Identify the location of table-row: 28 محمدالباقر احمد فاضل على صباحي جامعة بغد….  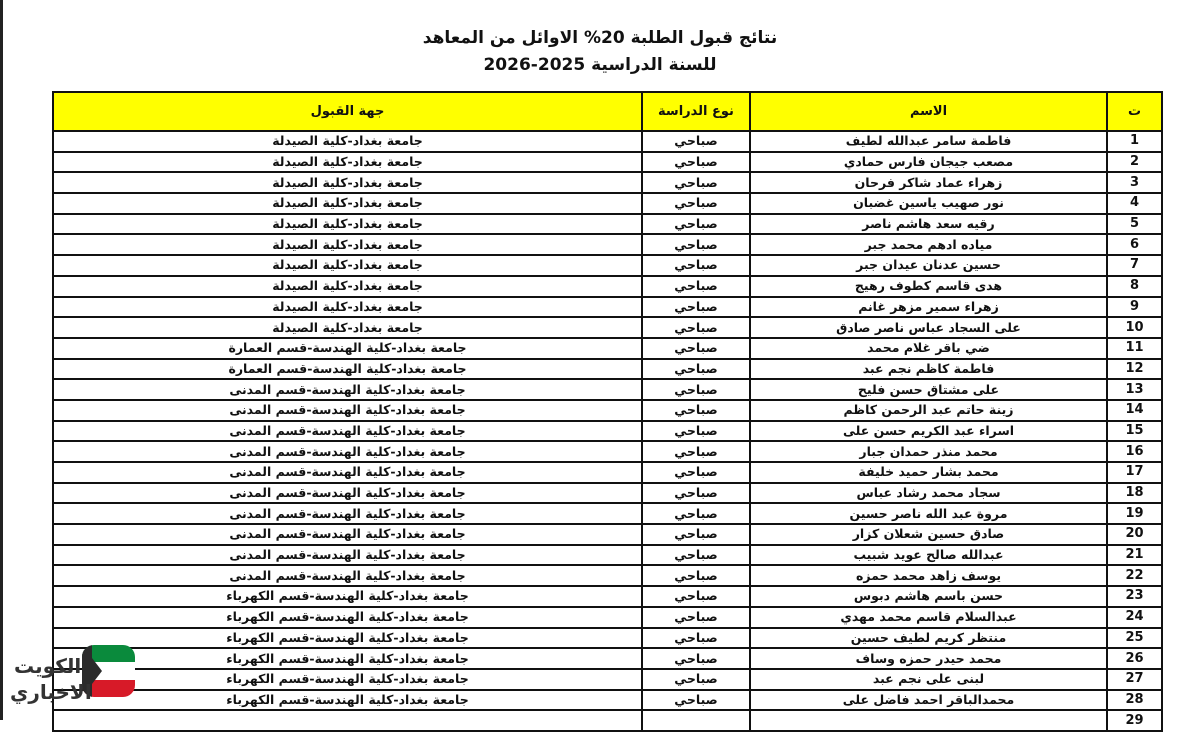
(607, 700).